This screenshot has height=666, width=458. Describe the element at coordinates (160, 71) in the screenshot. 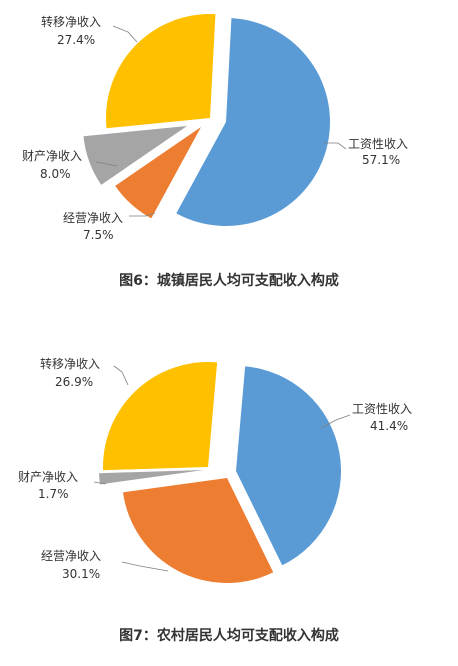

I see `slice-transfer-urban` at that location.